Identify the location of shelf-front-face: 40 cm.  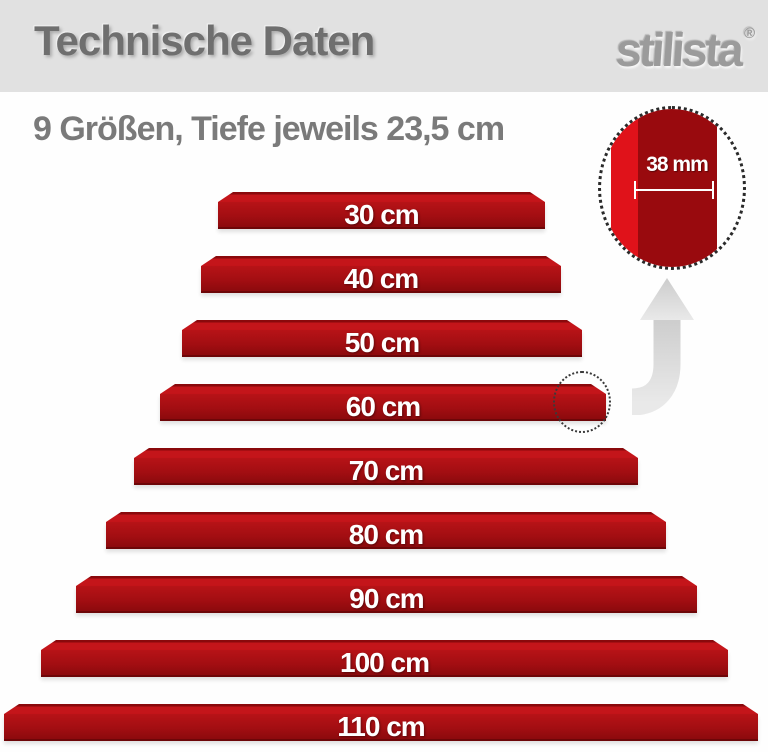
(381, 278).